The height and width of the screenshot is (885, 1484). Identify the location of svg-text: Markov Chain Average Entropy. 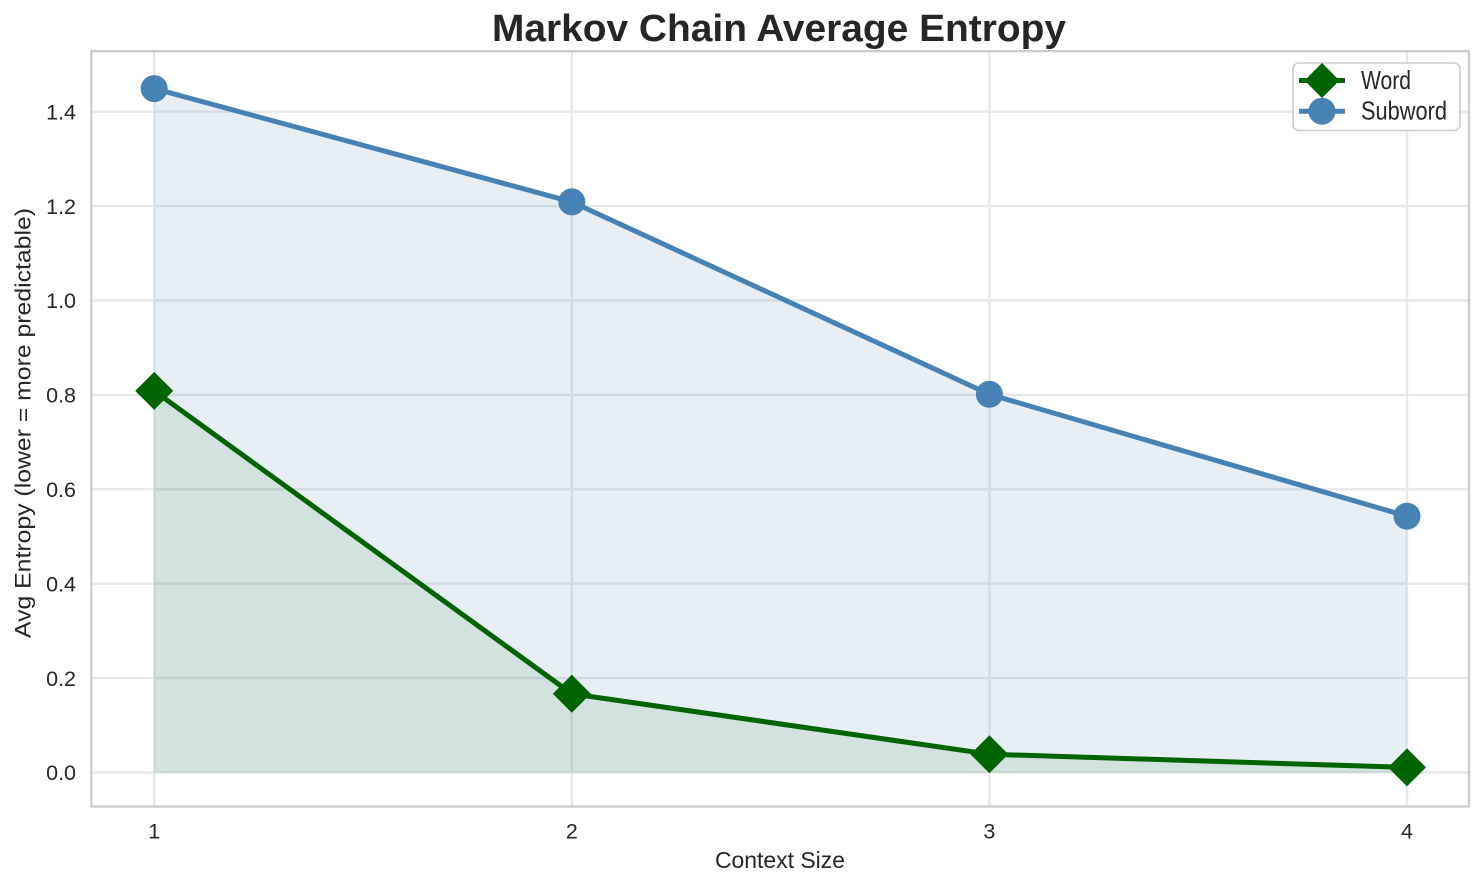
(779, 29).